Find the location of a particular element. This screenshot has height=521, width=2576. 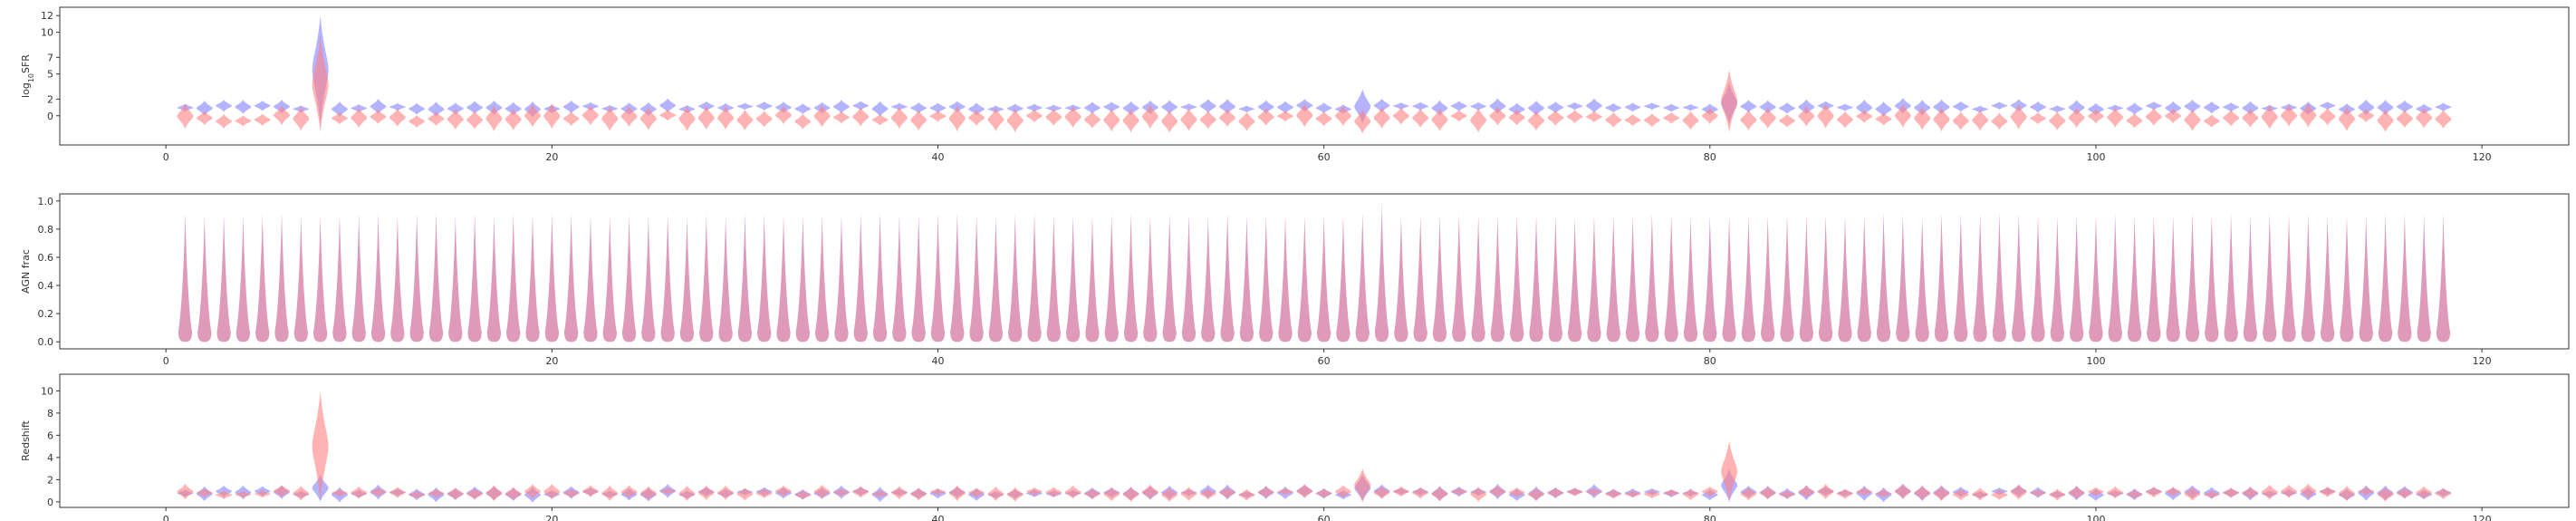

x-tick-label: 60 is located at coordinates (1324, 517).